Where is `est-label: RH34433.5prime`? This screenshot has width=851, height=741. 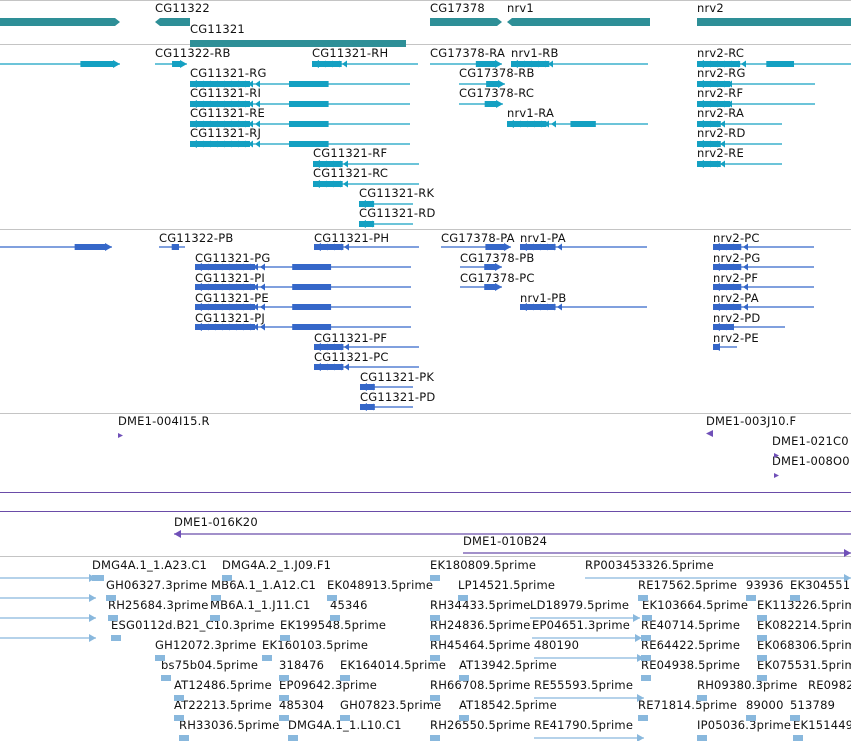
est-label: RH34433.5prime is located at coordinates (480, 605).